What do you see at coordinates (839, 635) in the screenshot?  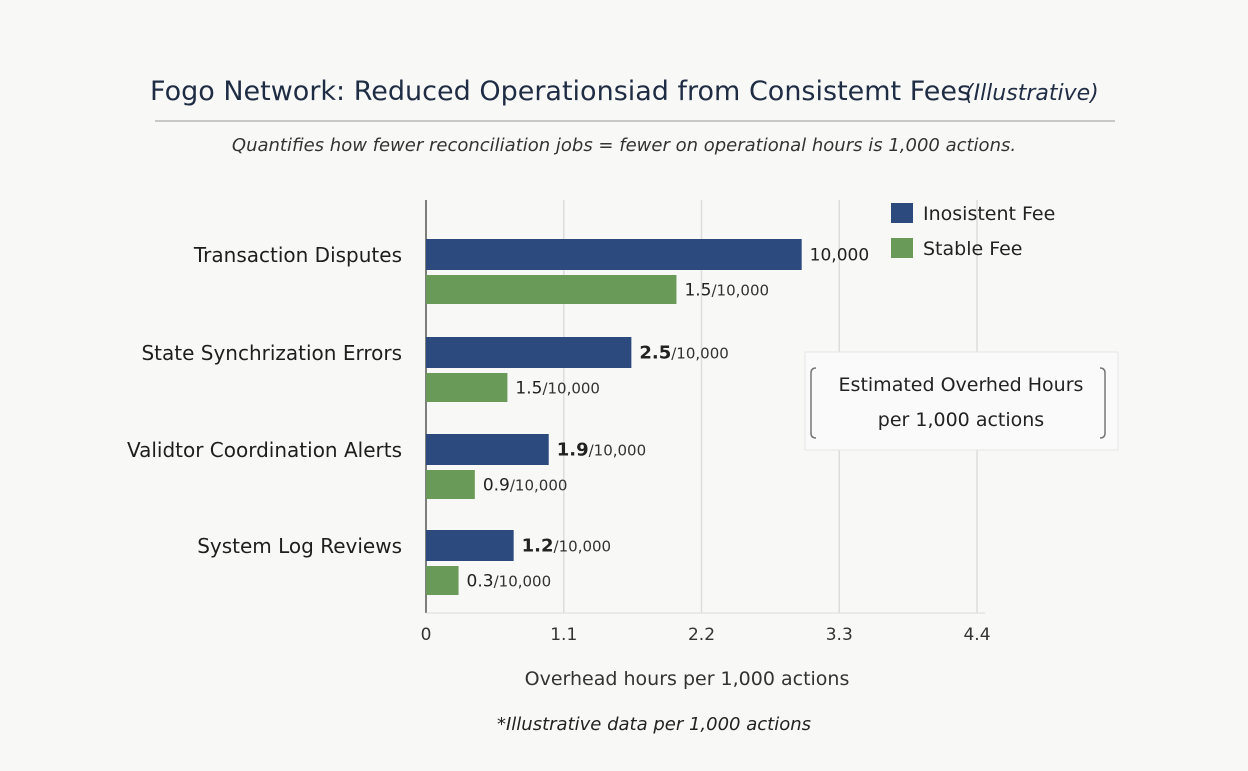 I see `x-tick-label: 3.3` at bounding box center [839, 635].